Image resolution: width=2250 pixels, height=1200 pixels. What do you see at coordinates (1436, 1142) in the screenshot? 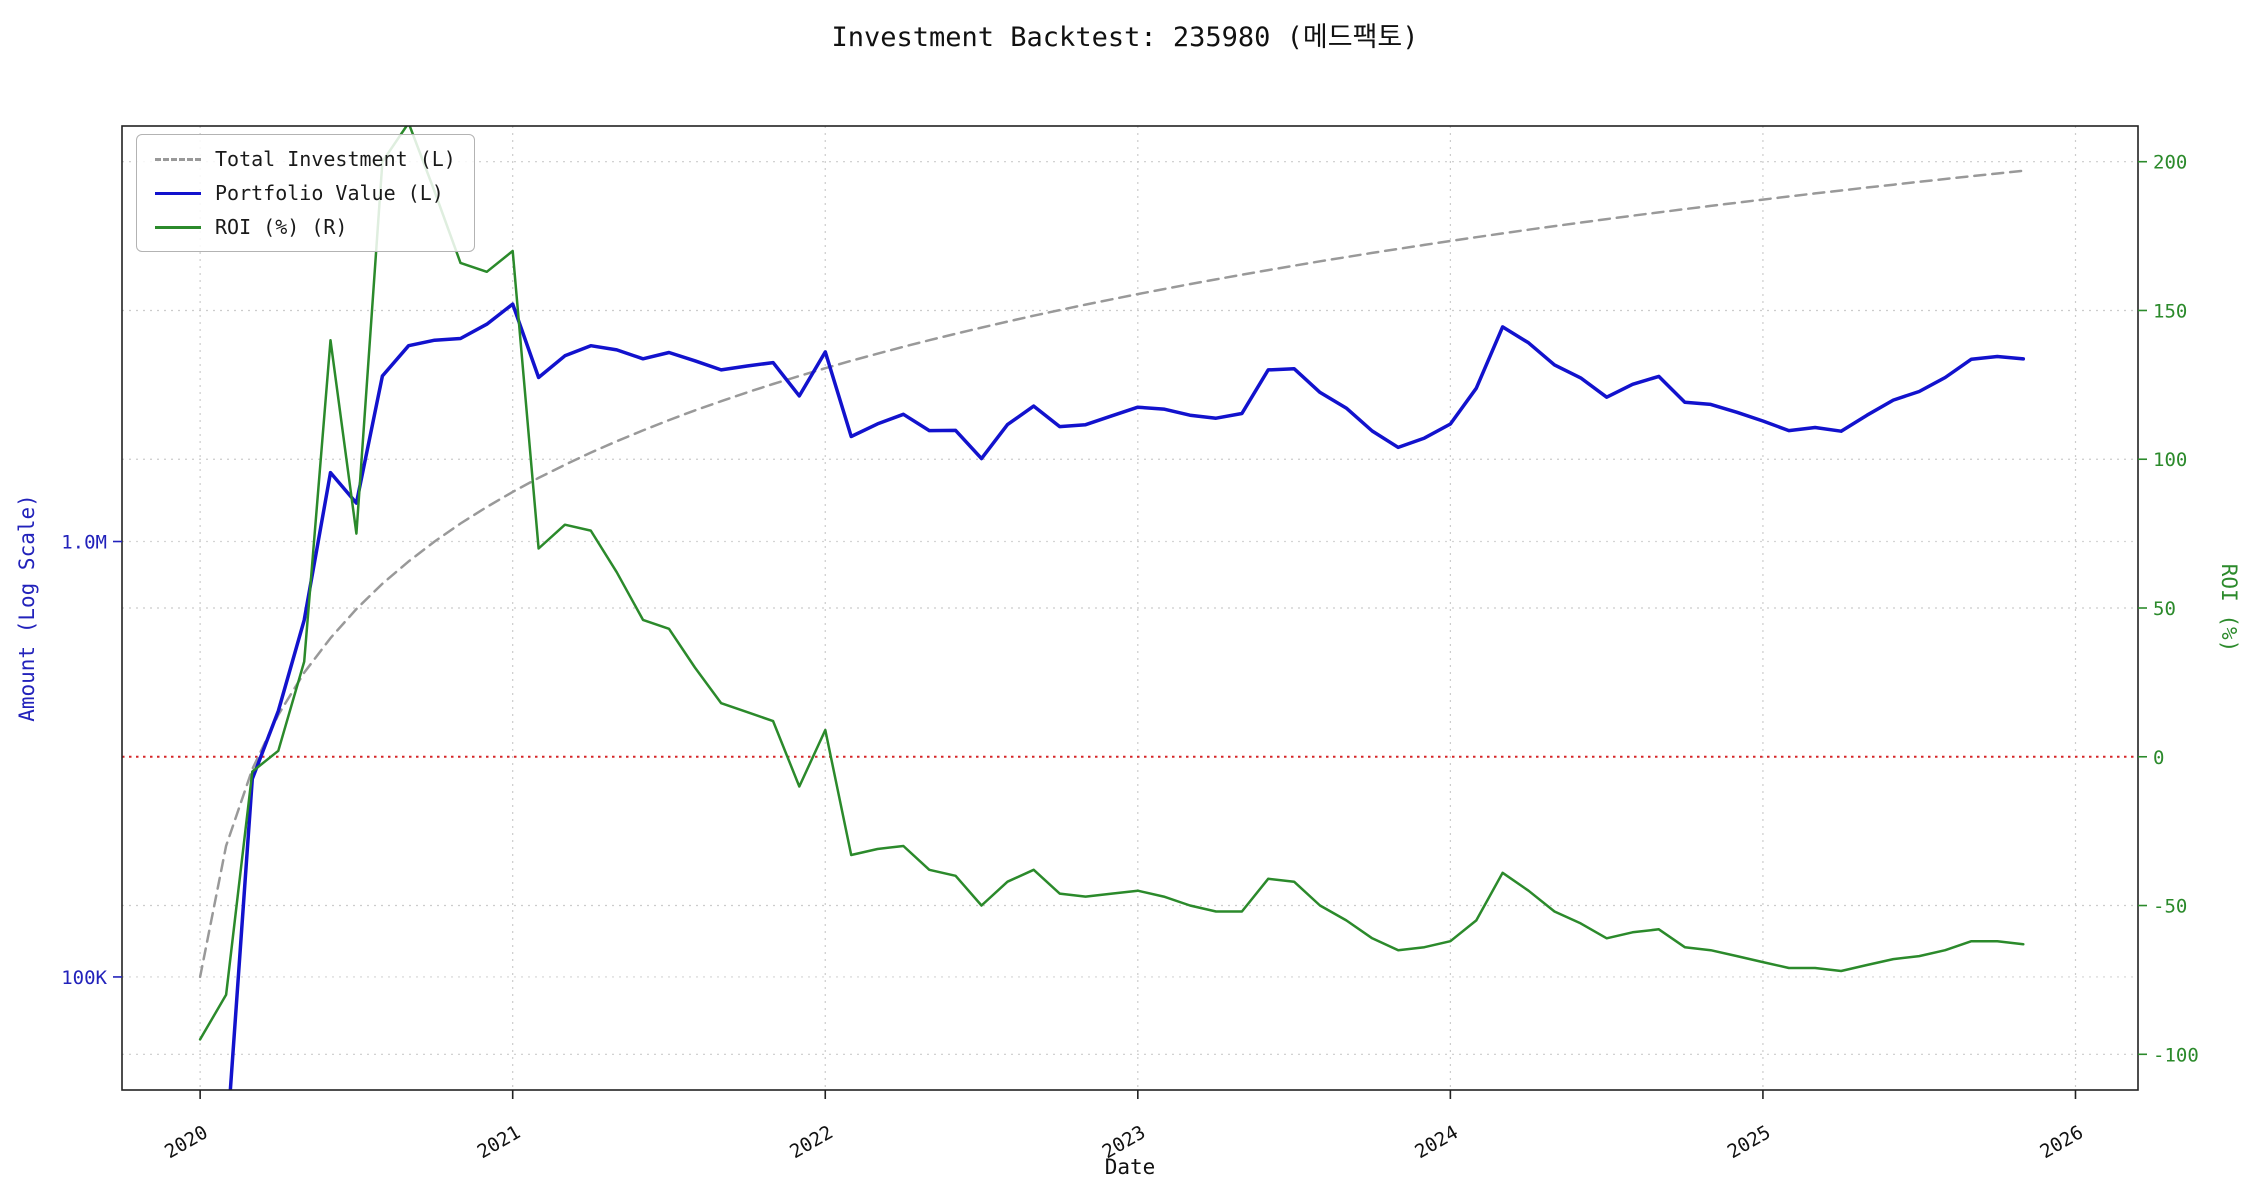
I see `x-tick-label: 2024` at bounding box center [1436, 1142].